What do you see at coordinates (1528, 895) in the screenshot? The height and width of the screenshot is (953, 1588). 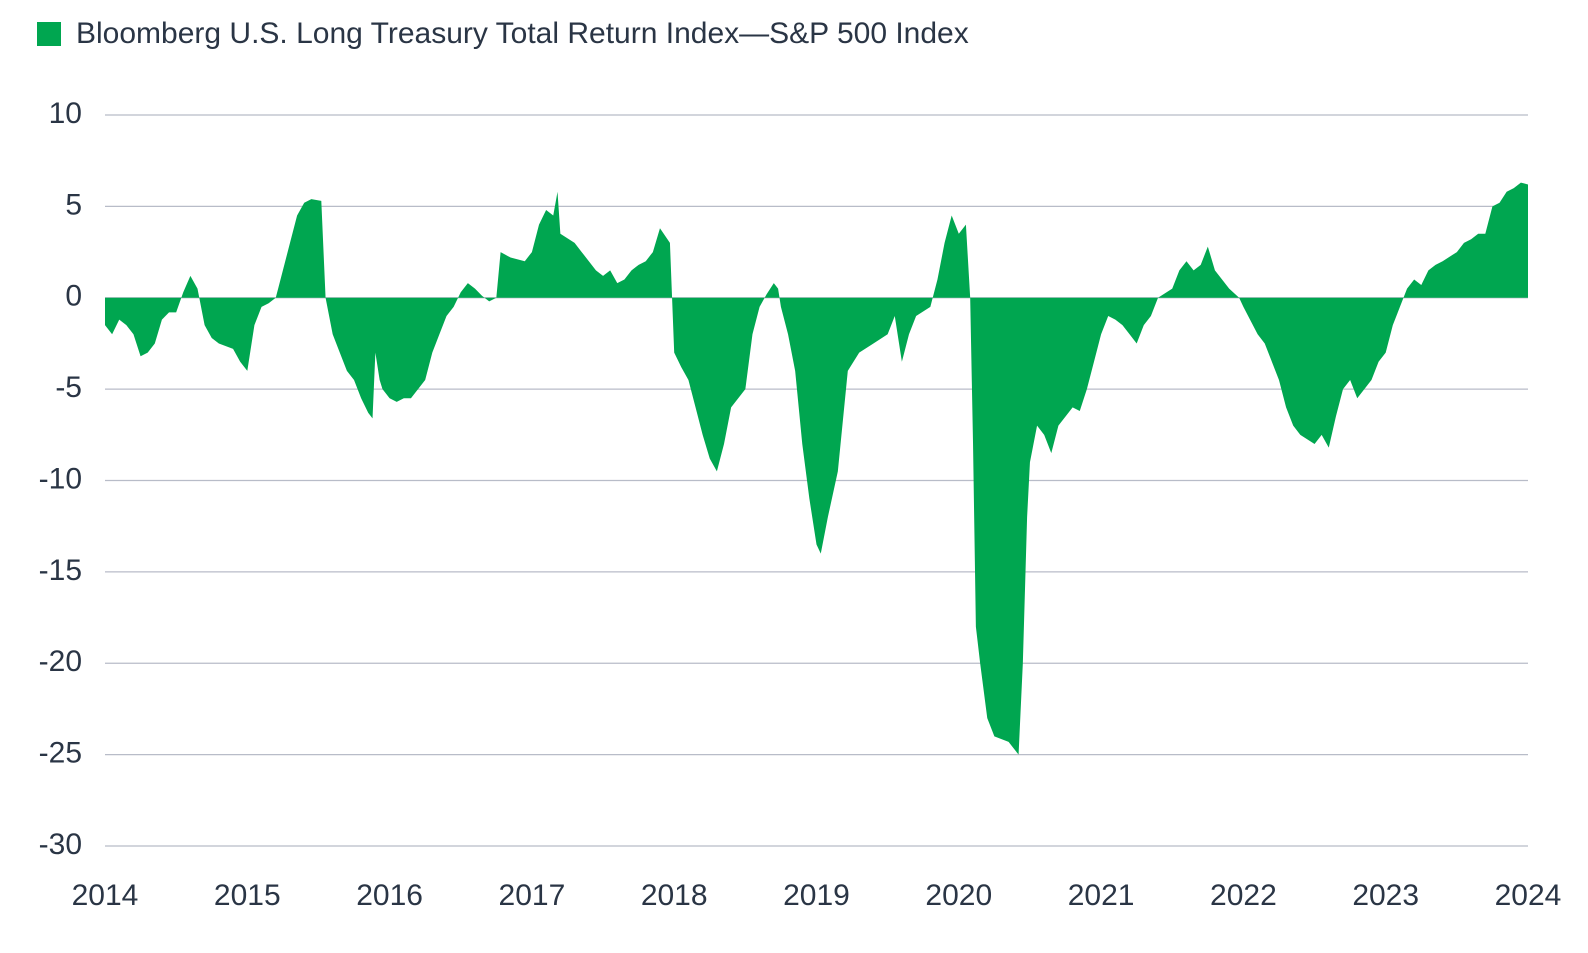 I see `x-tick-label: 2024` at bounding box center [1528, 895].